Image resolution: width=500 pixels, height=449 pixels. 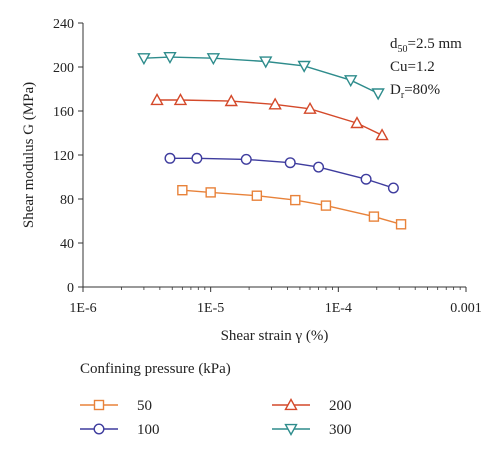 I want to click on y-tick-label: 240, so click(x=63, y=24).